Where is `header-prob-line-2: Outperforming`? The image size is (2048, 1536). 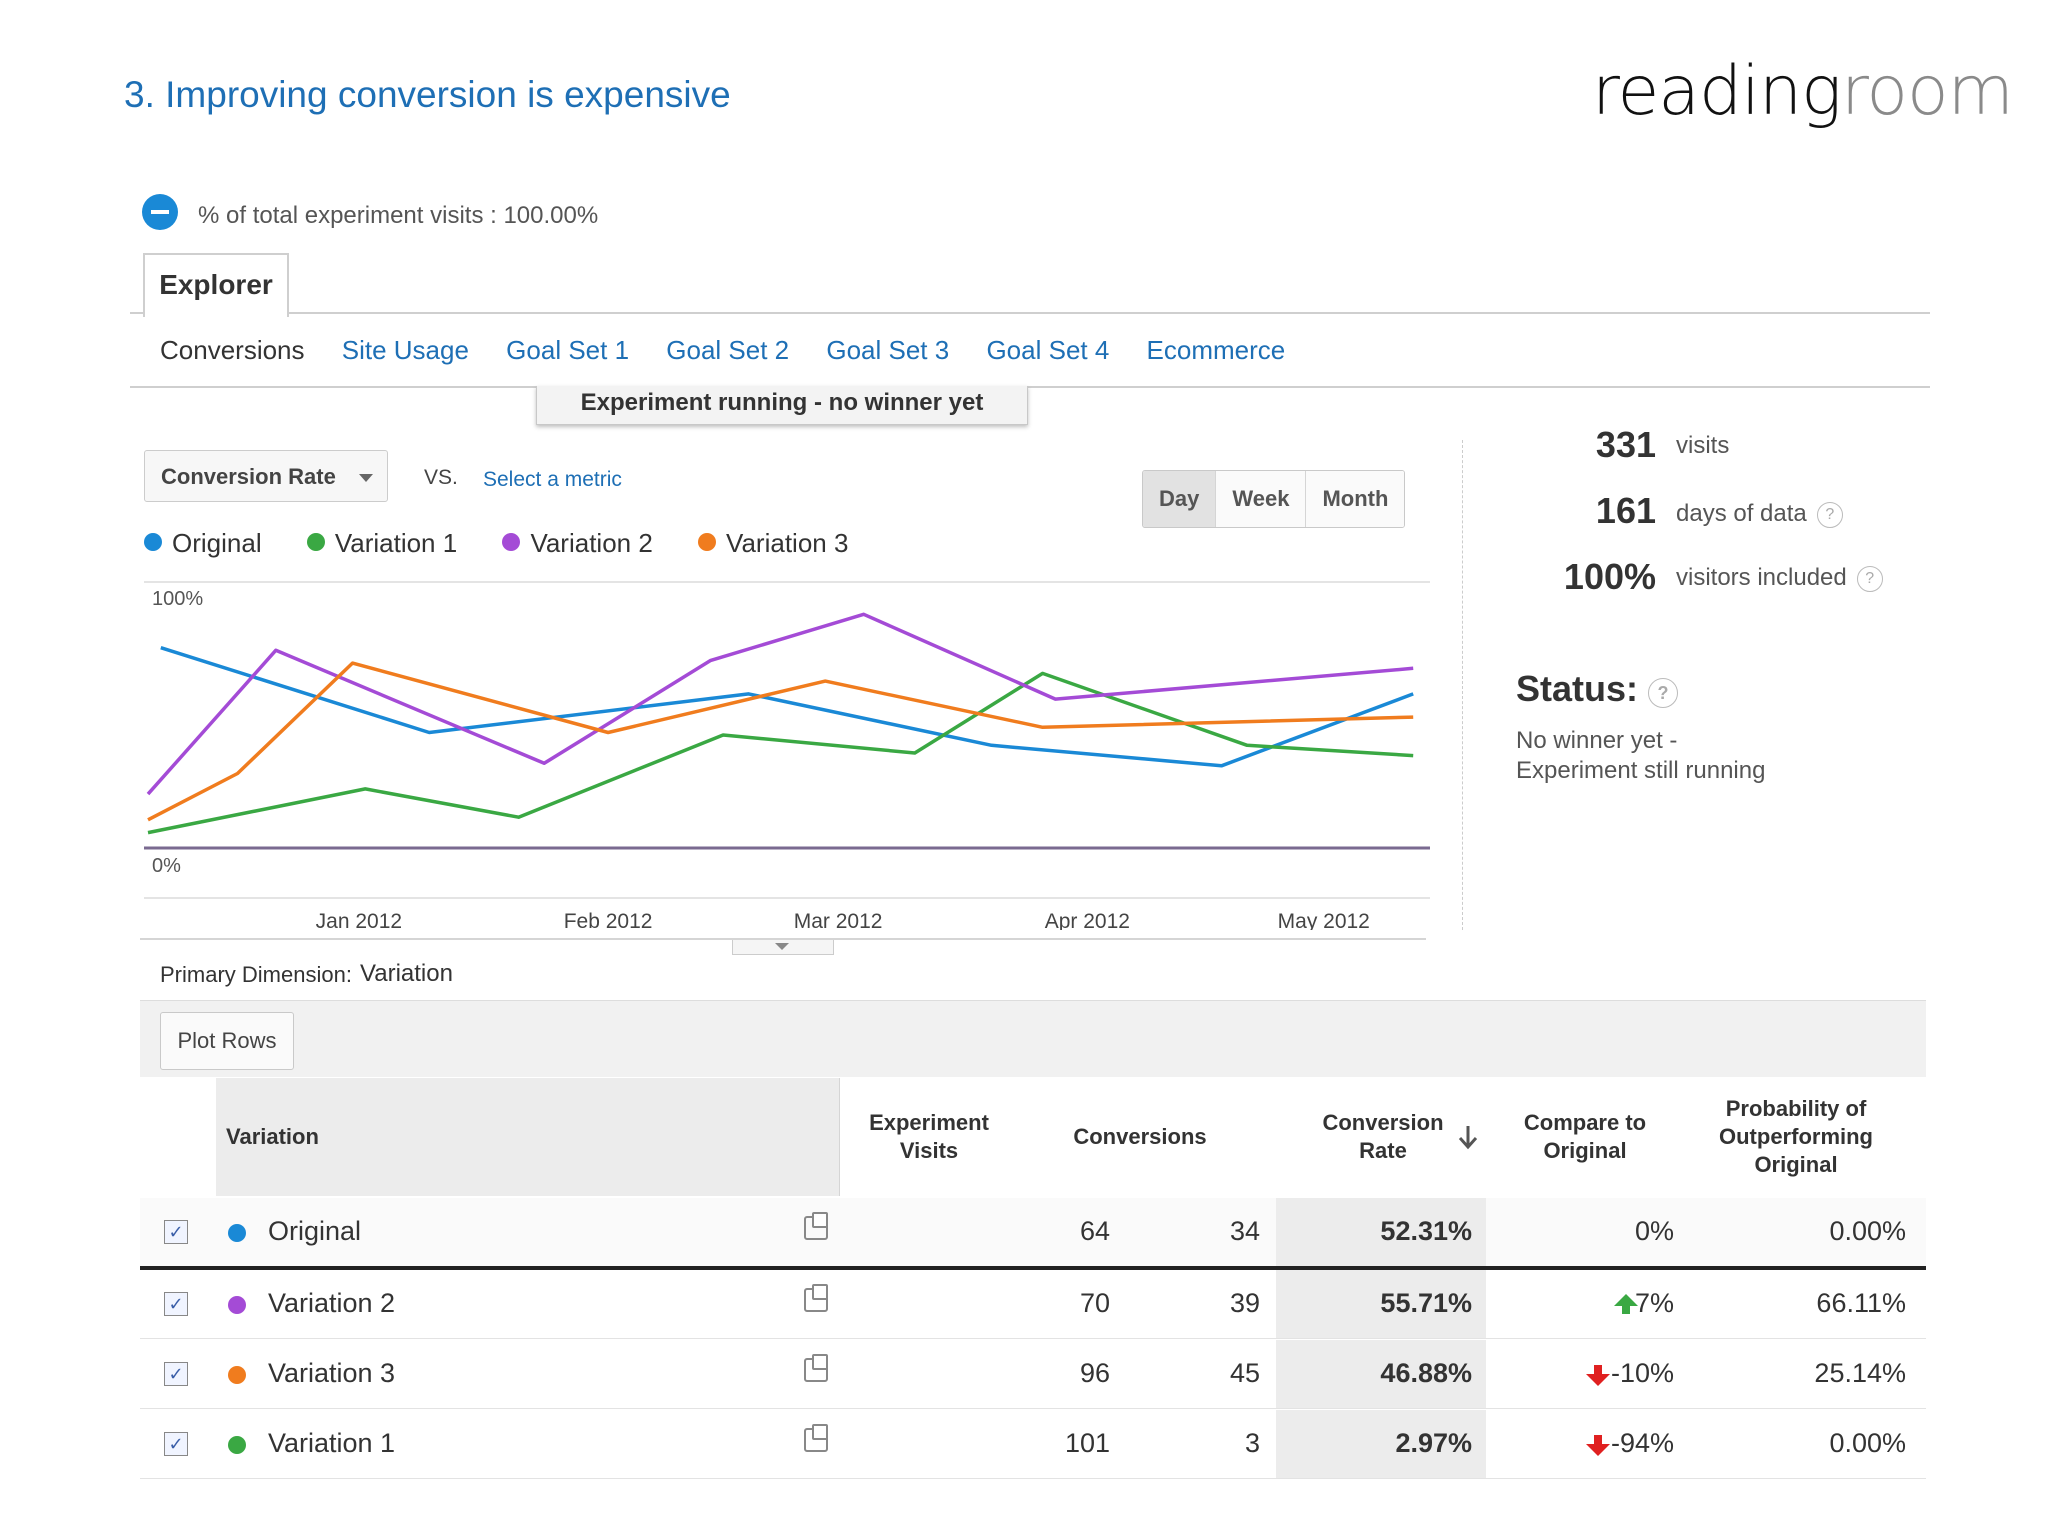
header-prob-line-2: Outperforming is located at coordinates (1796, 1136).